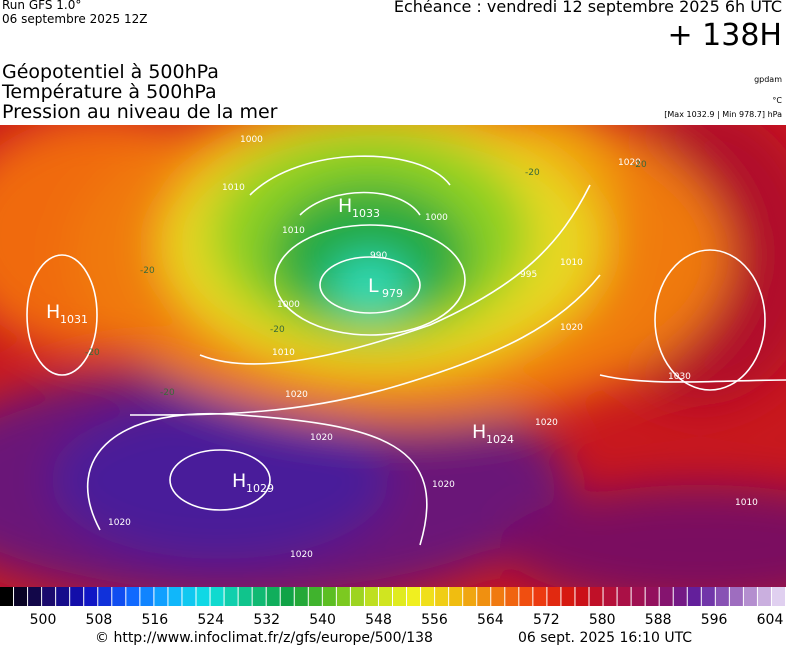 Image resolution: width=786 pixels, height=648 pixels. Describe the element at coordinates (777, 100) in the screenshot. I see `unit: °C` at that location.